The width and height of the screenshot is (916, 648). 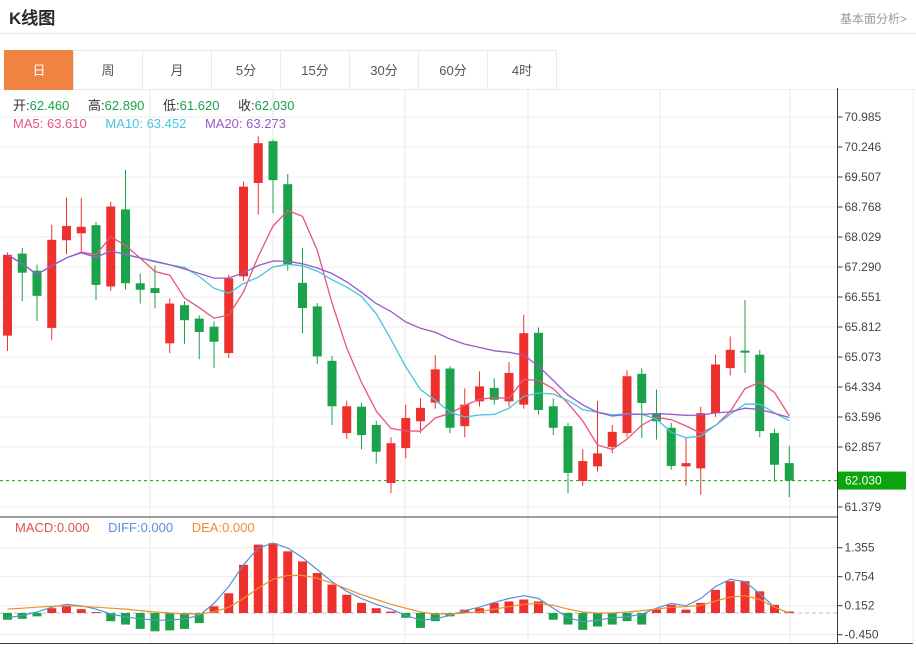 What do you see at coordinates (863, 507) in the screenshot?
I see `svg-text: 61.379` at bounding box center [863, 507].